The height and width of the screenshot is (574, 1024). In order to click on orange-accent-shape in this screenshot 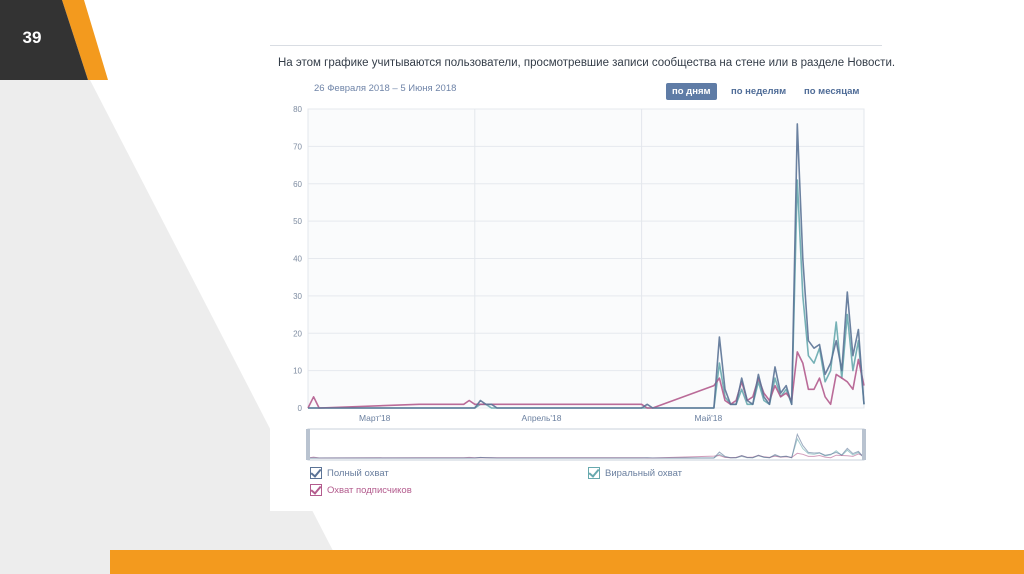, I will do `click(85, 40)`.